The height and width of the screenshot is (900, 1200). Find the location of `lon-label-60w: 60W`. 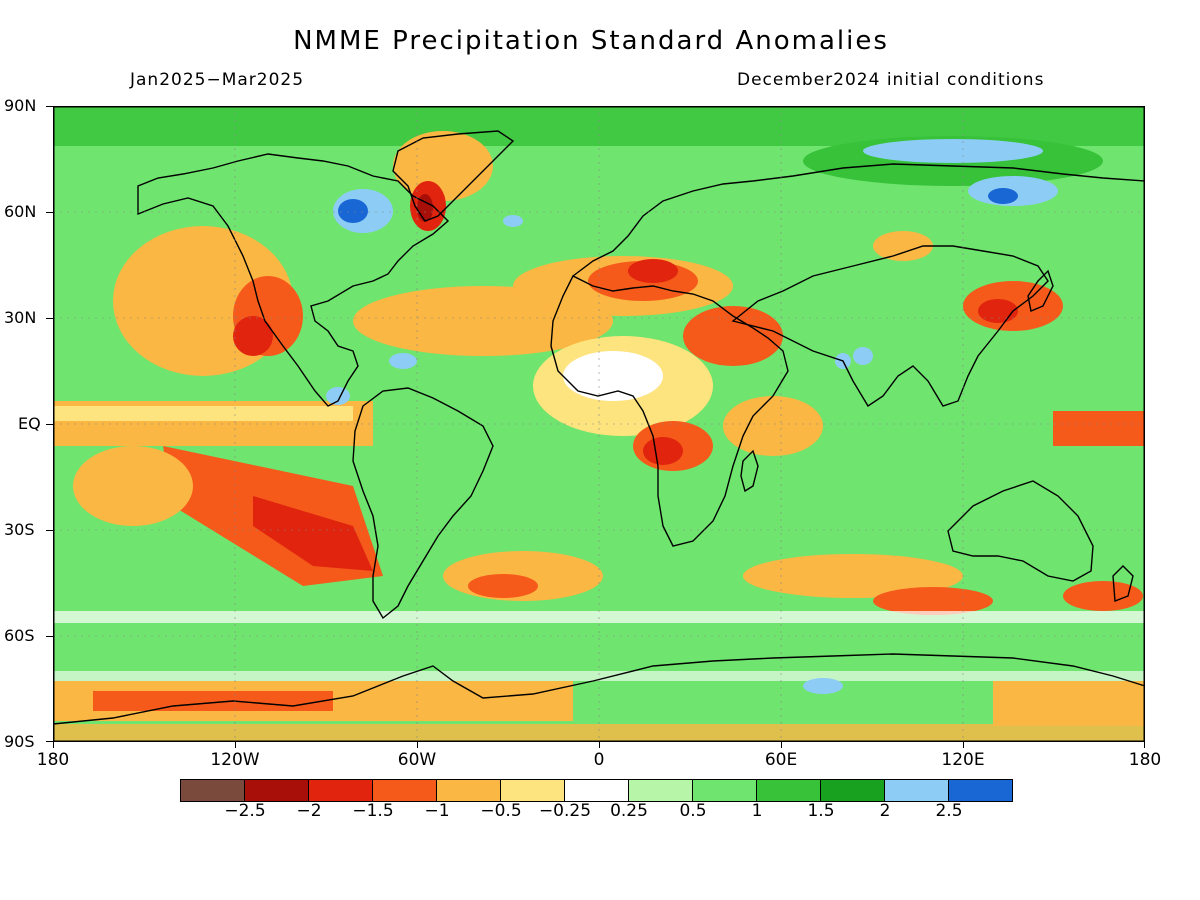

lon-label-60w: 60W is located at coordinates (417, 760).